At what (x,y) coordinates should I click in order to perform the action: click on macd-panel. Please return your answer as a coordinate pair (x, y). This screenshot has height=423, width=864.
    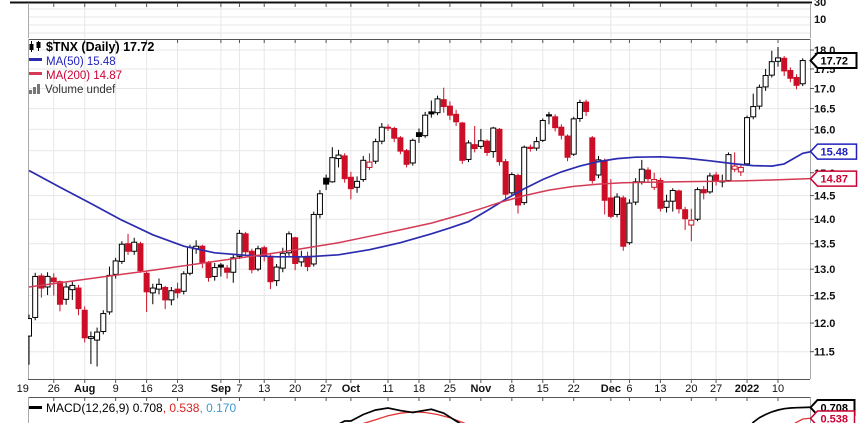
    Looking at the image, I should click on (574, 414).